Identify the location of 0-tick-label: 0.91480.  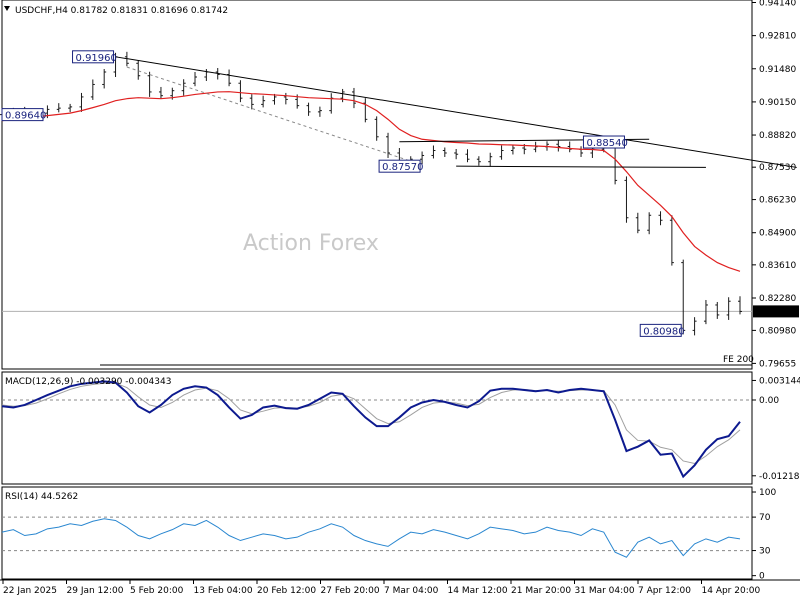
(777, 70).